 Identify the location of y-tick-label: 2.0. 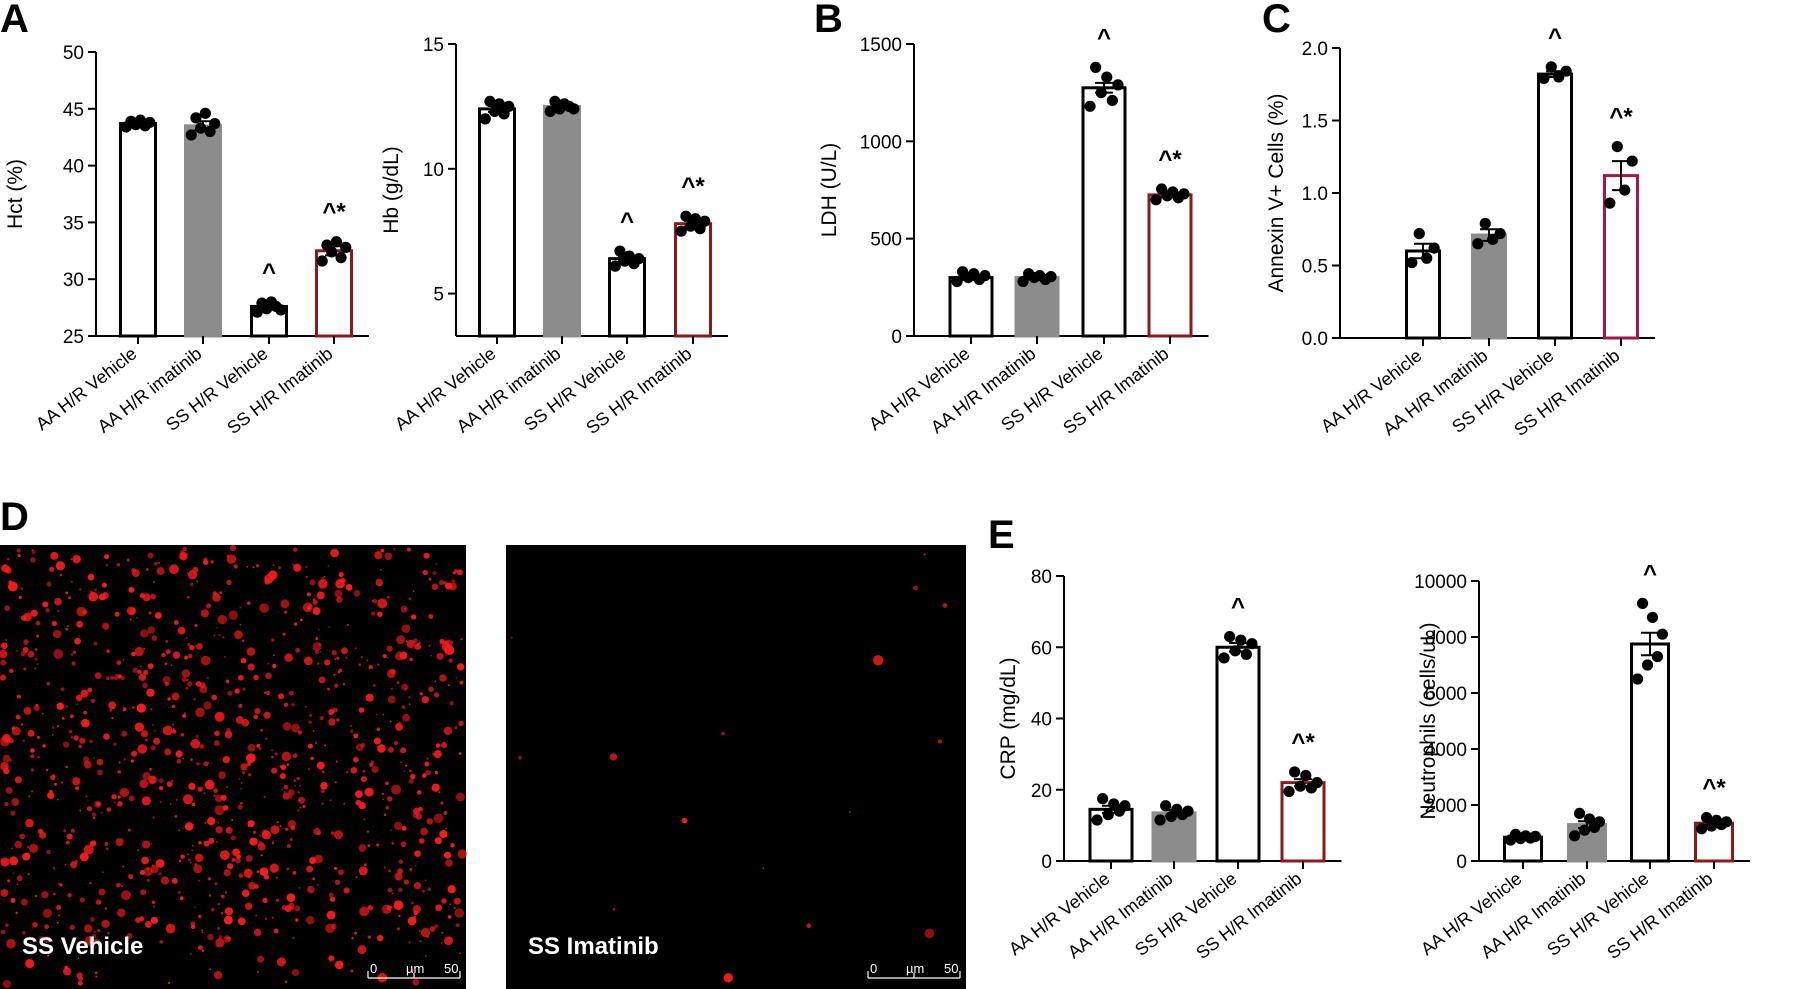
(1315, 49).